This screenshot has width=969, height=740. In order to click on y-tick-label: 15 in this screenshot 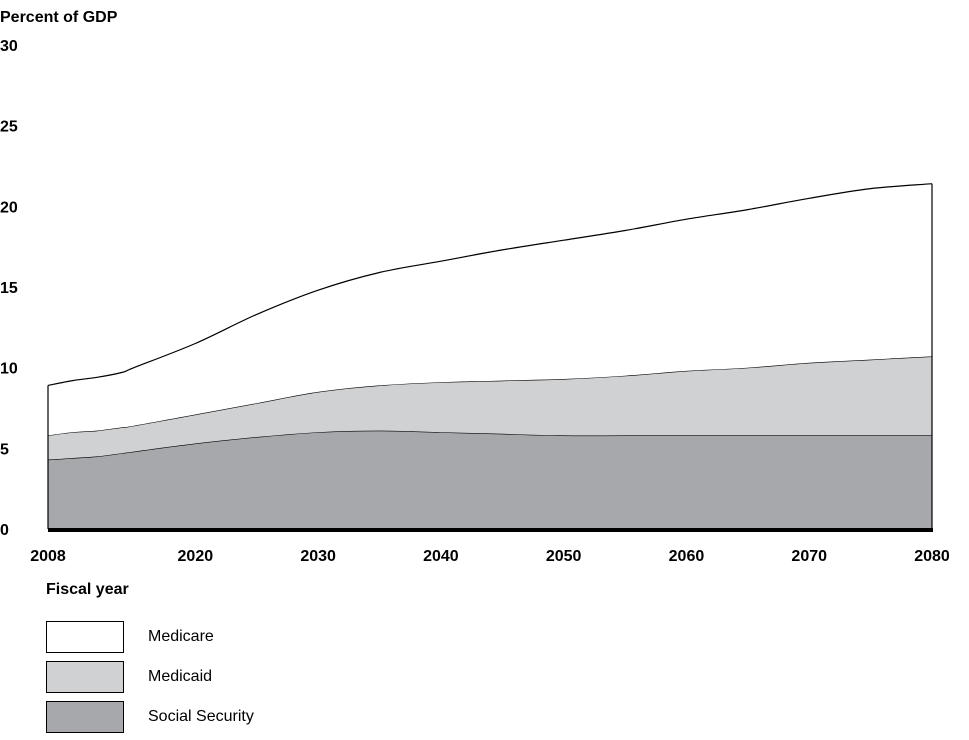, I will do `click(9, 288)`.